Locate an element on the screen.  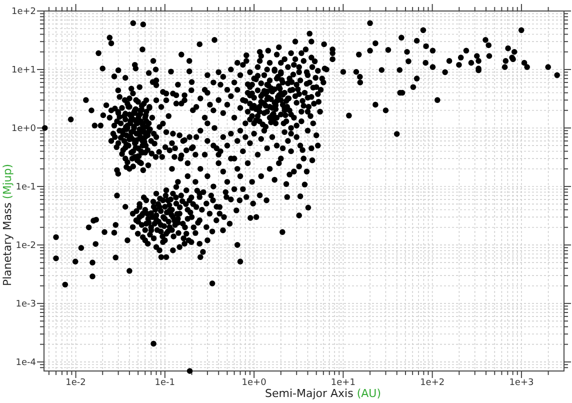
x-tick-label: 1e+0 is located at coordinates (254, 383).